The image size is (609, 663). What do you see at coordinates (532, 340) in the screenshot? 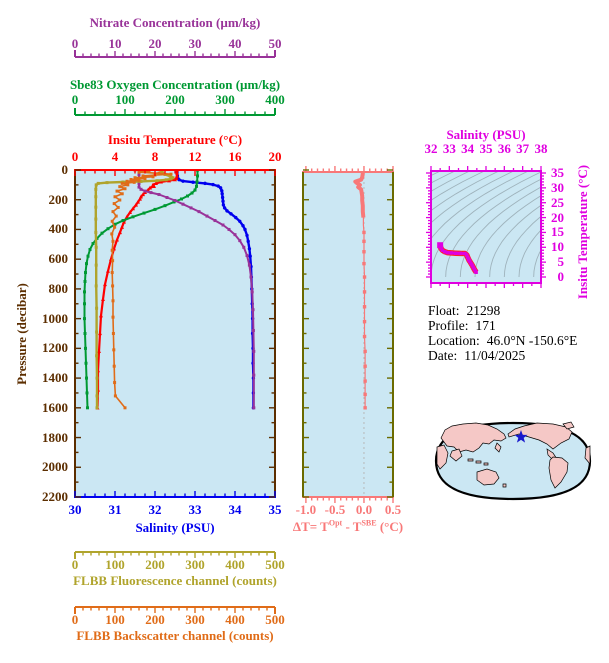
I see `location-value: 46.0°N -150.6°E` at bounding box center [532, 340].